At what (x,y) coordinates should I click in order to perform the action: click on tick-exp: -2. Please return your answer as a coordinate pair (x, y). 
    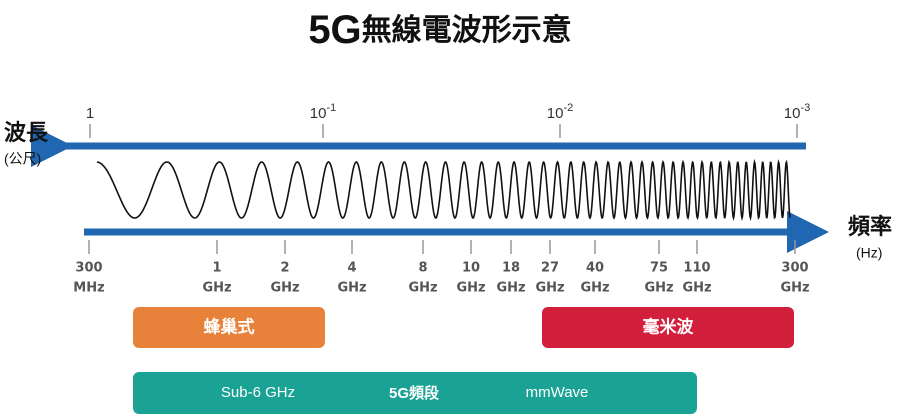
    Looking at the image, I should click on (568, 108).